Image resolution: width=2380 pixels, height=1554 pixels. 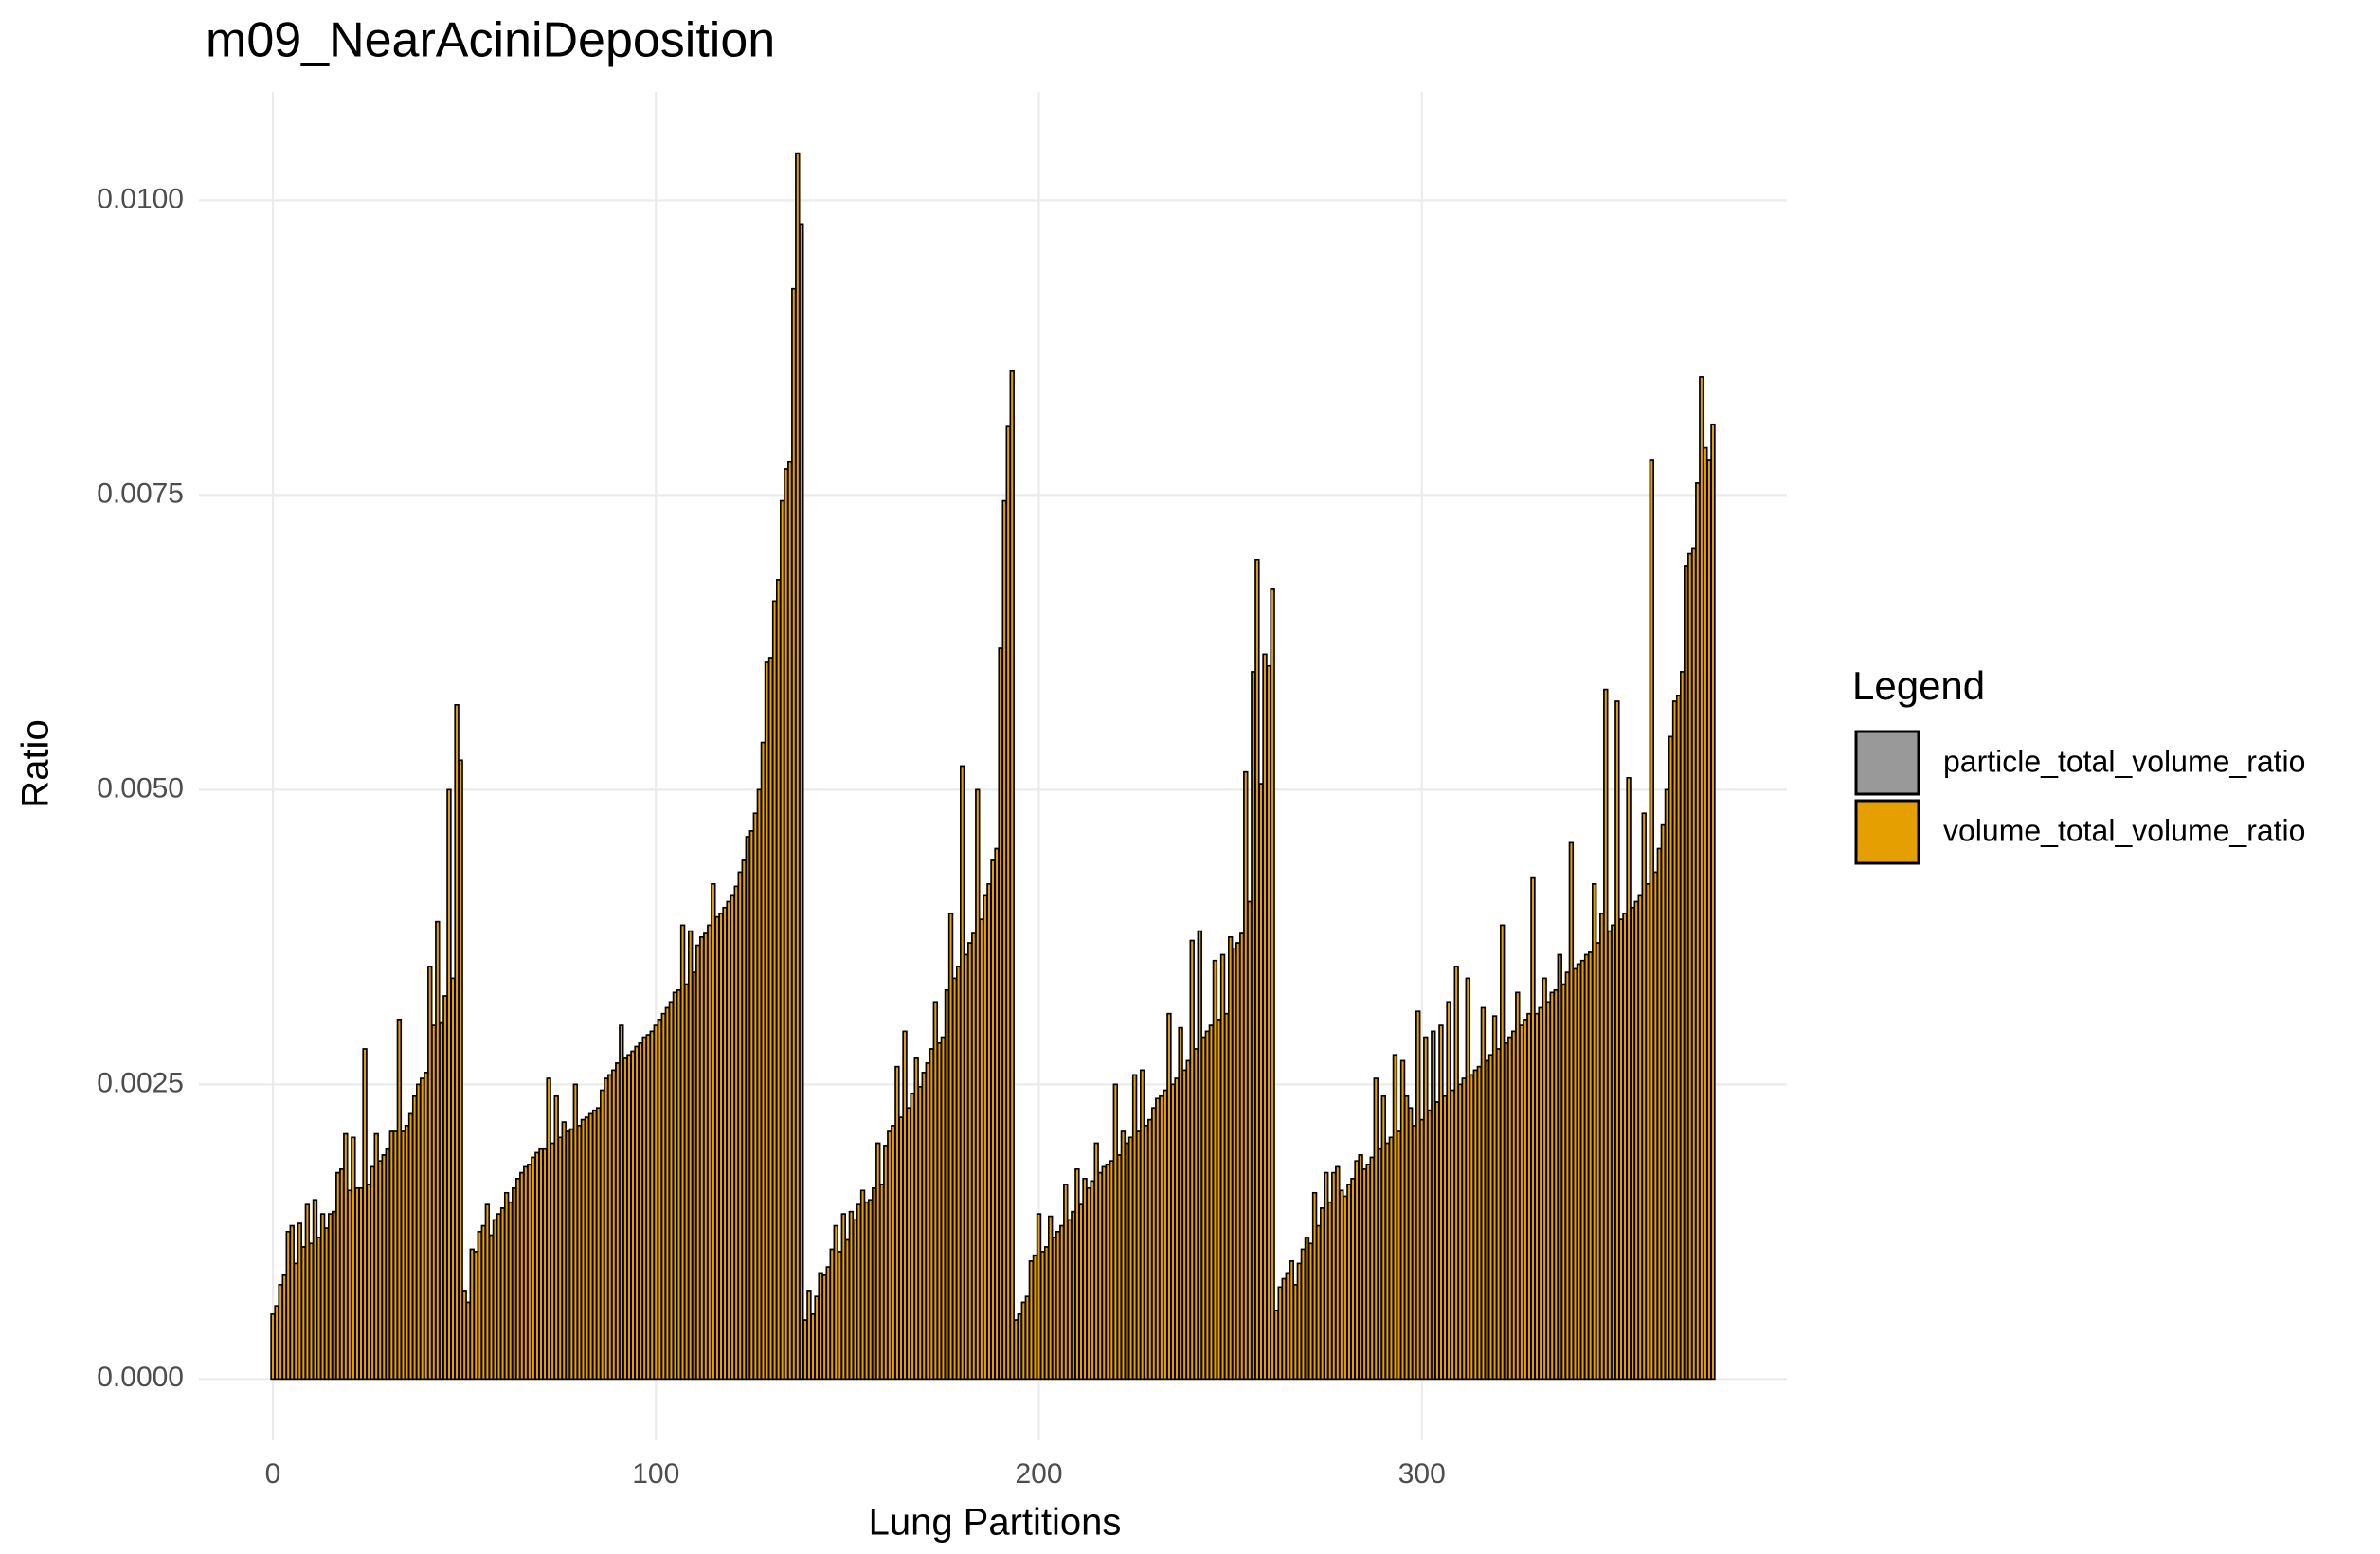 What do you see at coordinates (2124, 830) in the screenshot?
I see `legend-label: volume_total_volume_ratio` at bounding box center [2124, 830].